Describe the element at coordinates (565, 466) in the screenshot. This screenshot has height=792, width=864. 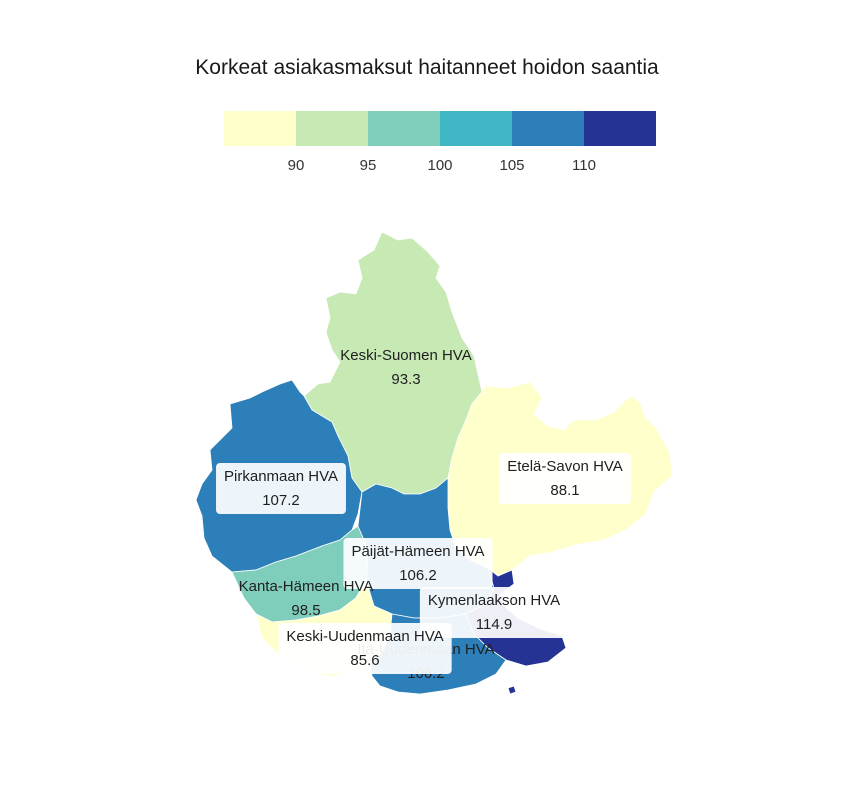
I see `region-name: Etelä-Savon HVA` at that location.